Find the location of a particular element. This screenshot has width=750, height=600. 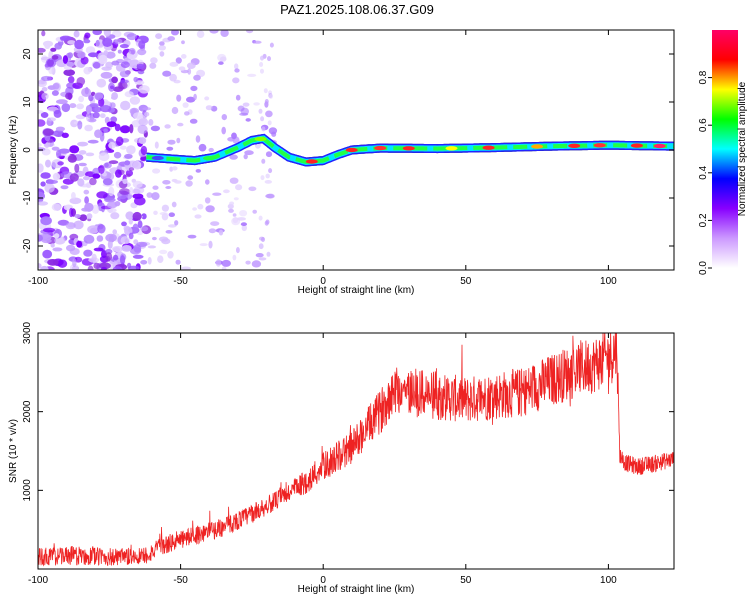

x-axis-label: Height of straight line (km) is located at coordinates (356, 589).